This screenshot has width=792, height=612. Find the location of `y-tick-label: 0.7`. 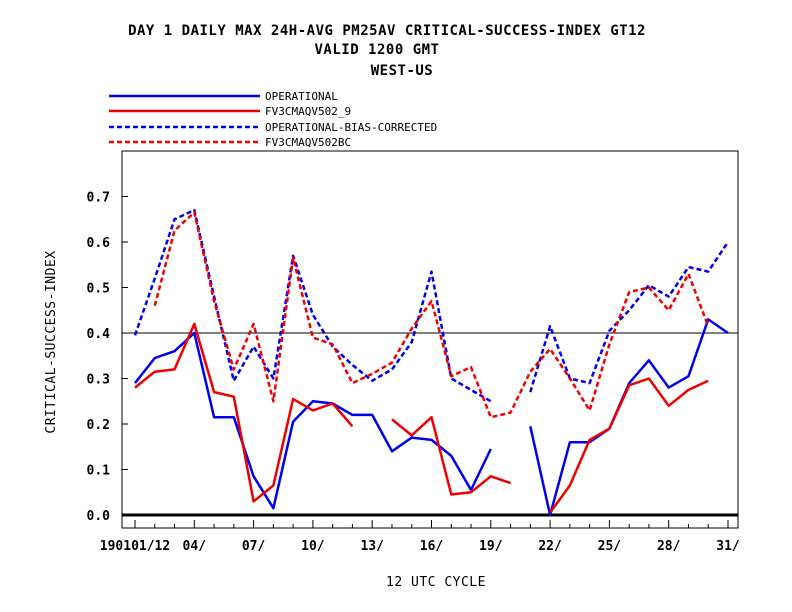

y-tick-label: 0.7 is located at coordinates (98, 198).